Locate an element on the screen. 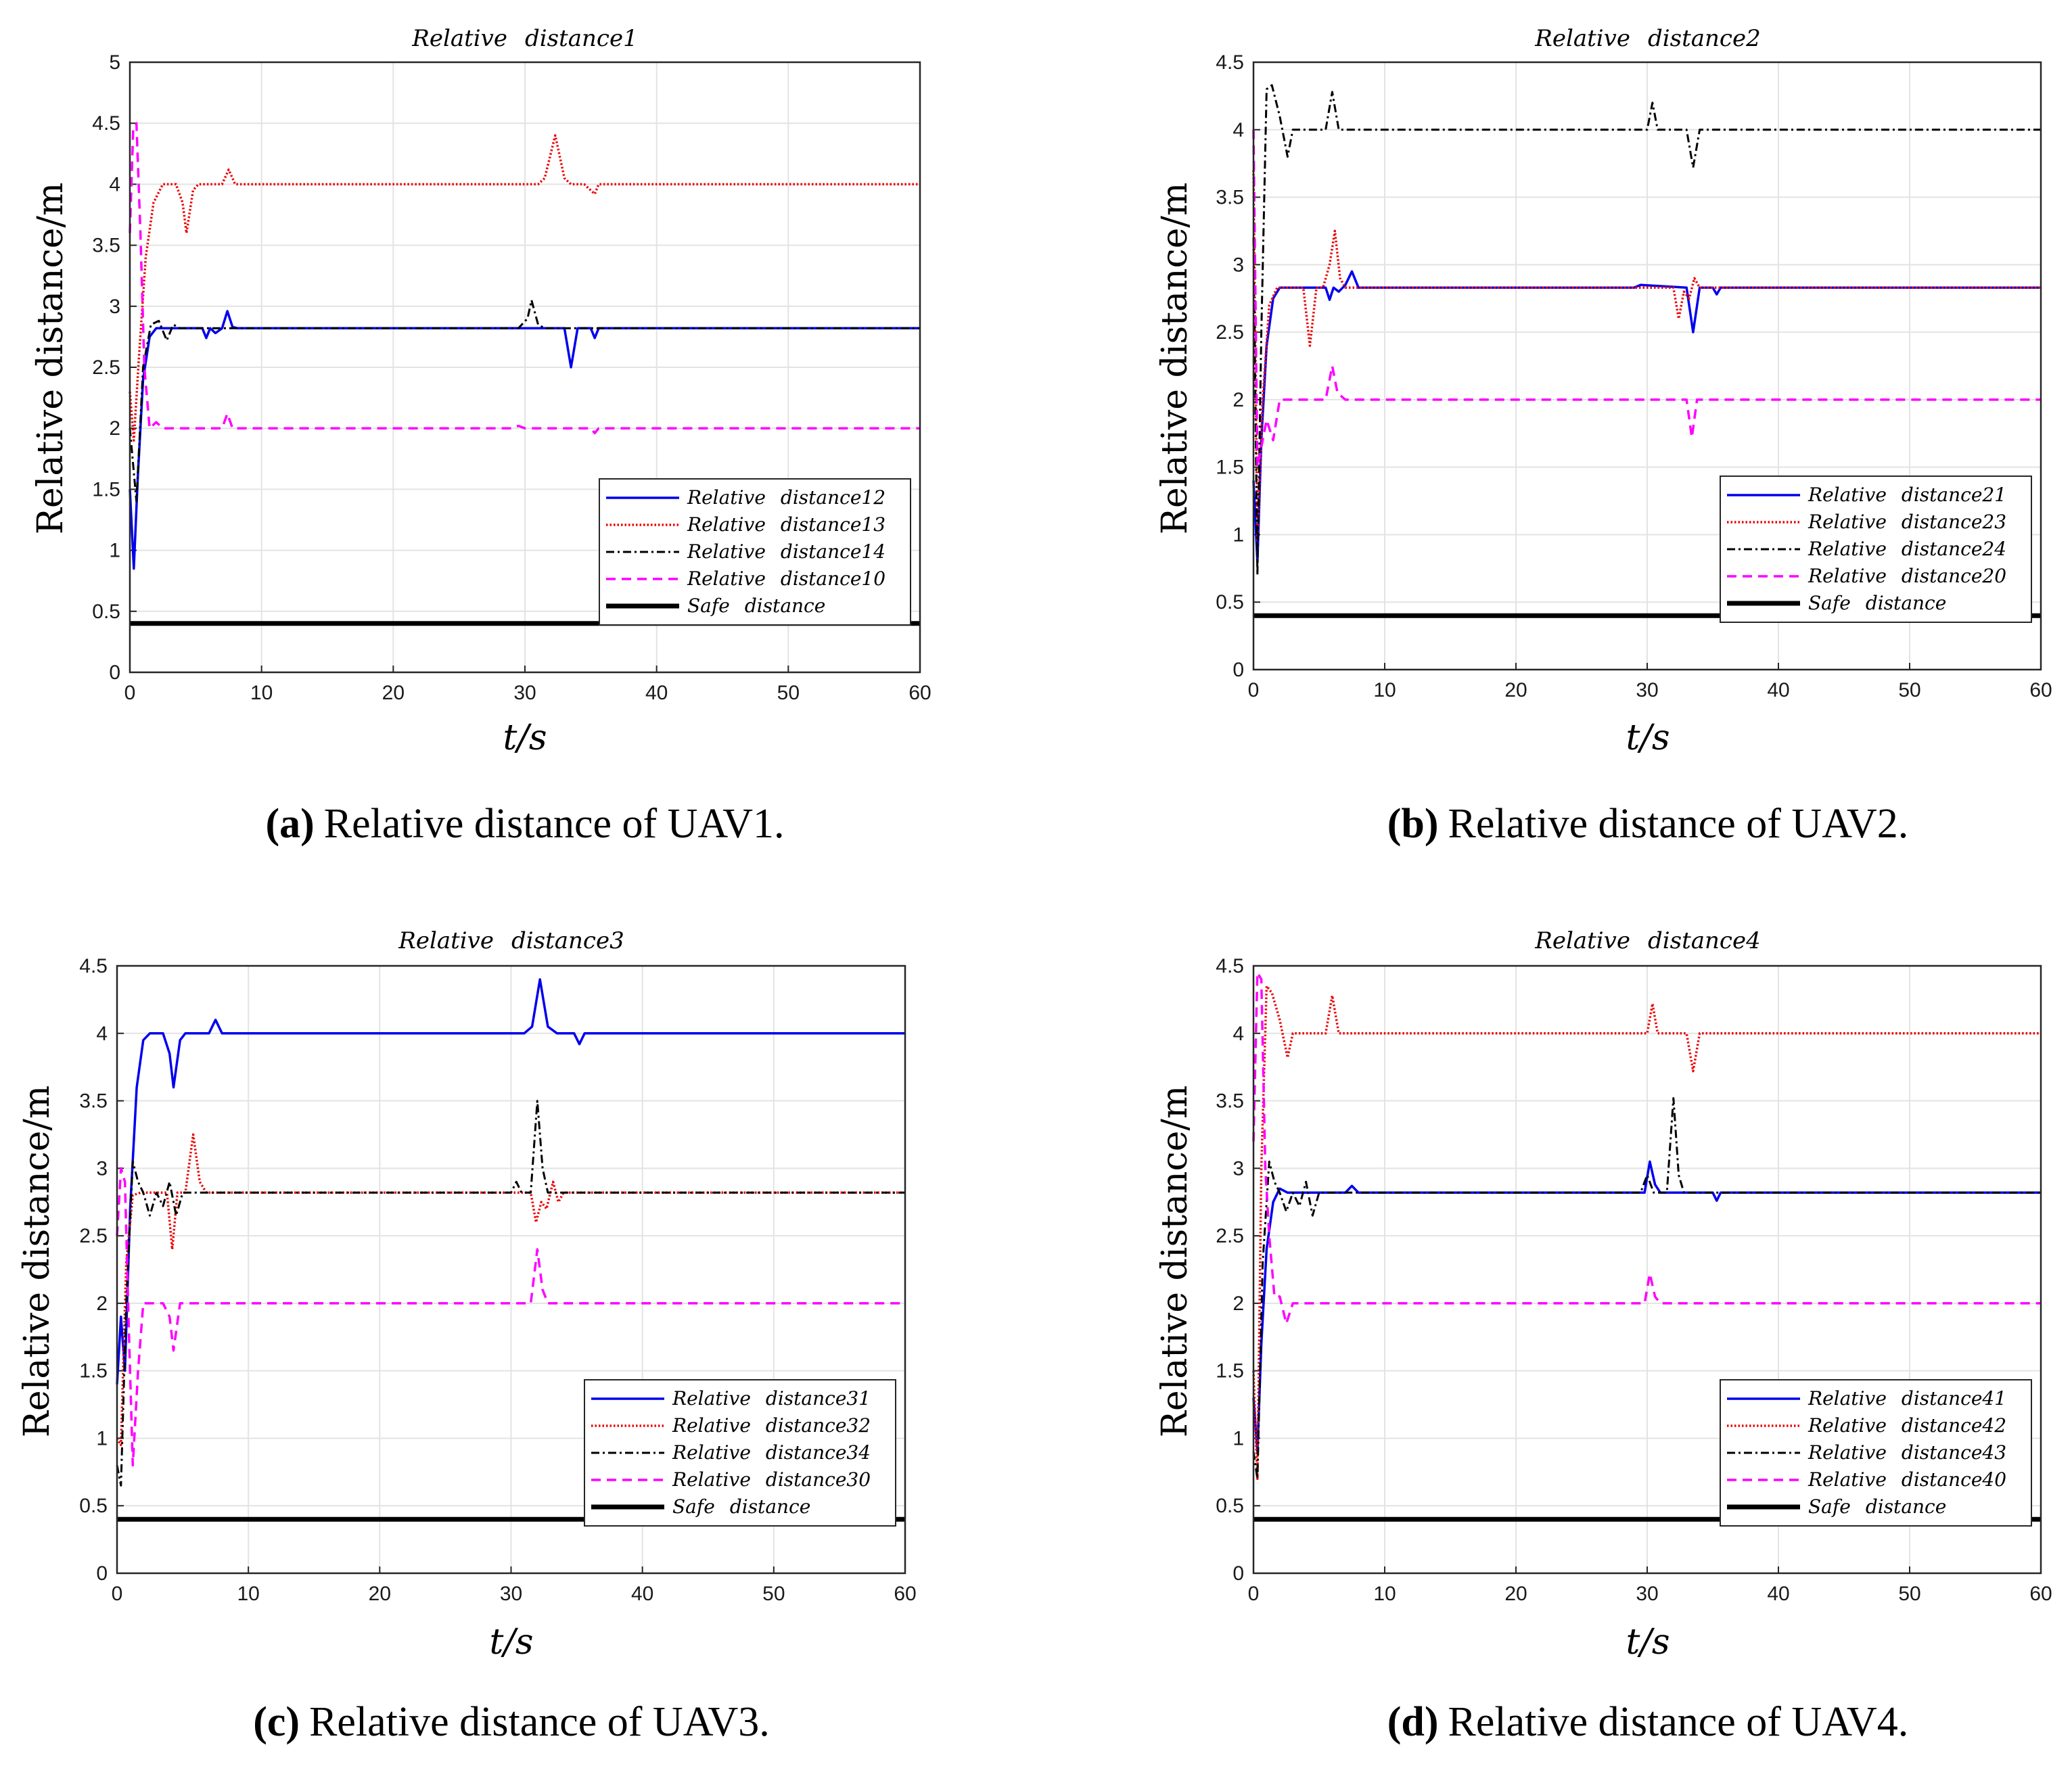 This screenshot has height=1766, width=2072. legend-label: Relative distance10 is located at coordinates (786, 578).